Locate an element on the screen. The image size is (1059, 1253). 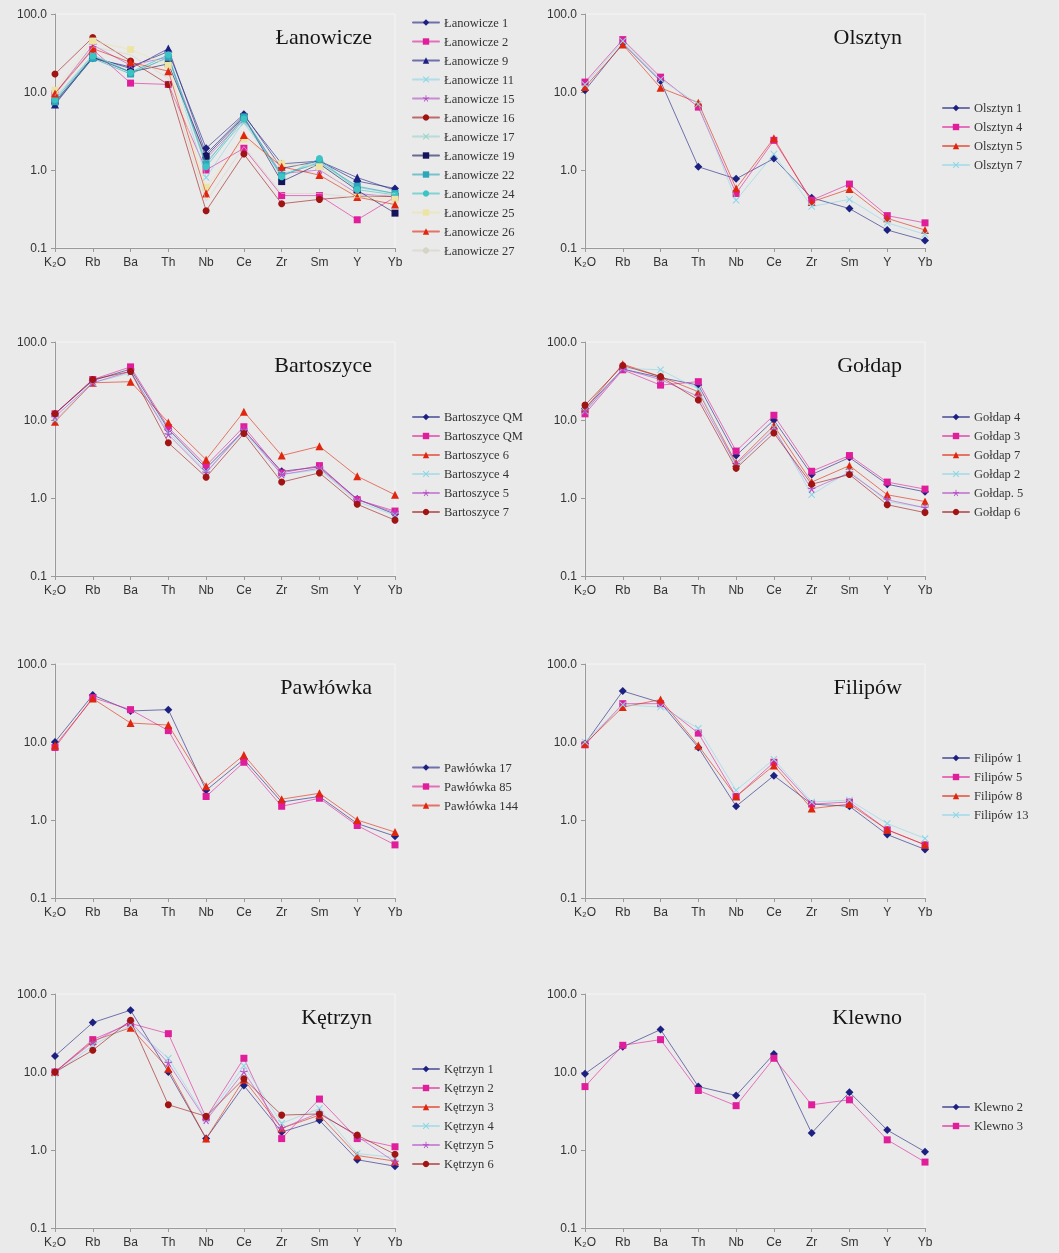
legend-label: Gołdap. 5 is located at coordinates (999, 493).